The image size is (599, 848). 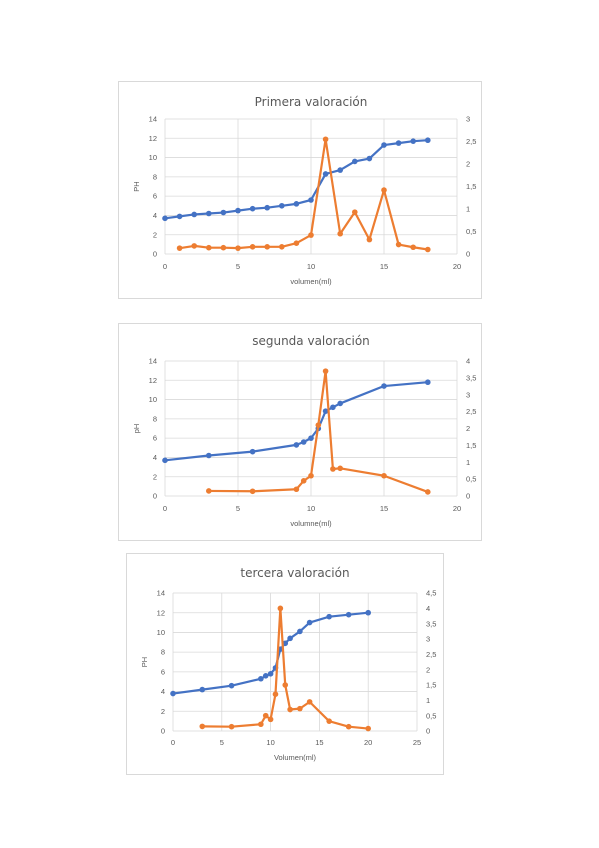 What do you see at coordinates (417, 742) in the screenshot?
I see `x-tick-label: 25` at bounding box center [417, 742].